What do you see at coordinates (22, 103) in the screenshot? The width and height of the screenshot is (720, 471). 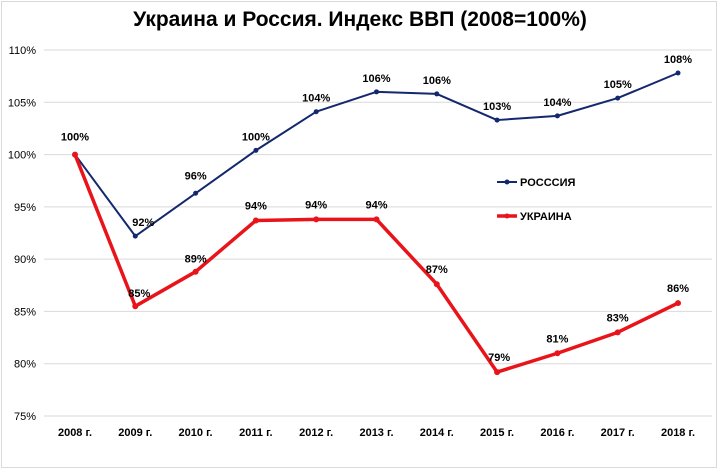 I see `y-tick-label: 105%` at bounding box center [22, 103].